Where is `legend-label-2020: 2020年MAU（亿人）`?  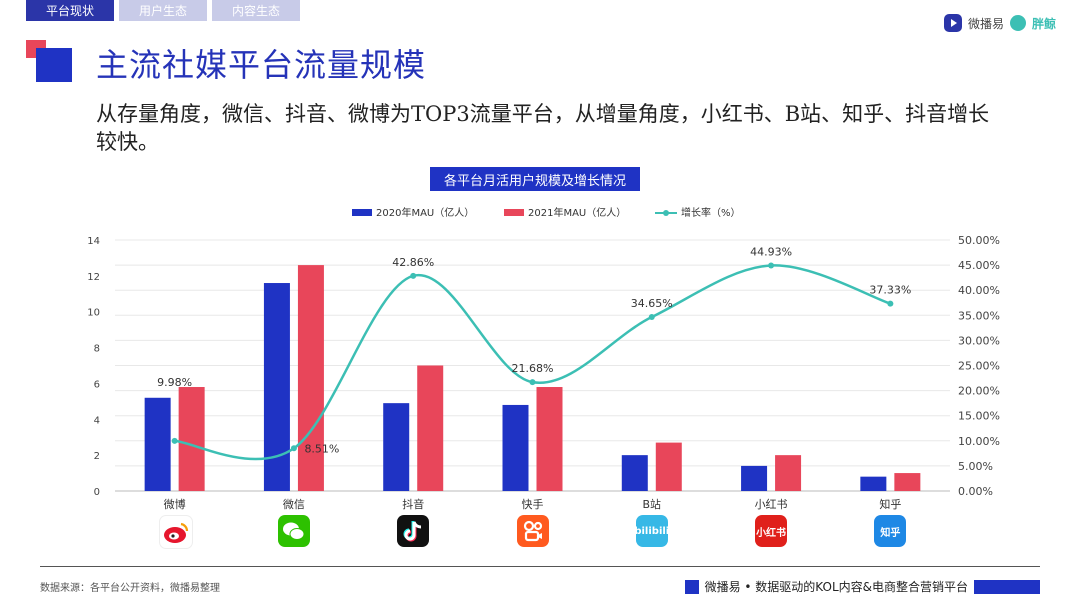 legend-label-2020: 2020年MAU（亿人） is located at coordinates (425, 212).